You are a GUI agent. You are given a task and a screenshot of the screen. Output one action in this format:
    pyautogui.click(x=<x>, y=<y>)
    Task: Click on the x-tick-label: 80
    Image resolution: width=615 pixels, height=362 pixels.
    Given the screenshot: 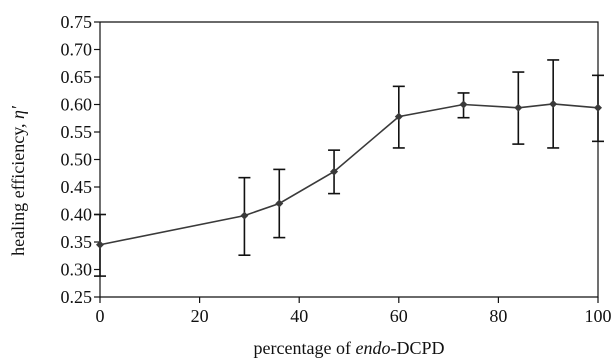 What is the action you would take?
    pyautogui.click(x=498, y=316)
    